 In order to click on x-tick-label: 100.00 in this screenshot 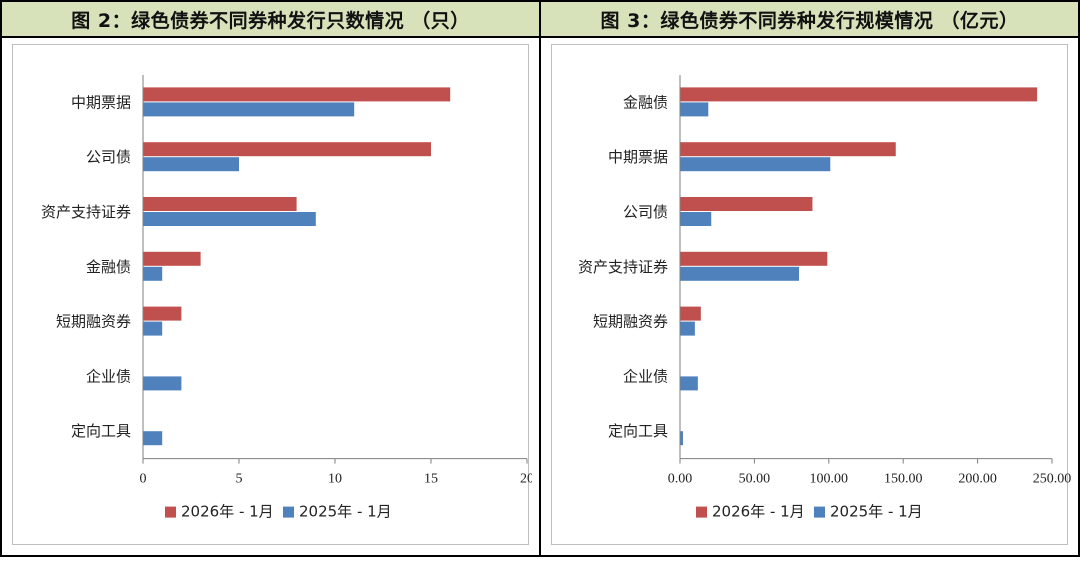, I will do `click(829, 479)`.